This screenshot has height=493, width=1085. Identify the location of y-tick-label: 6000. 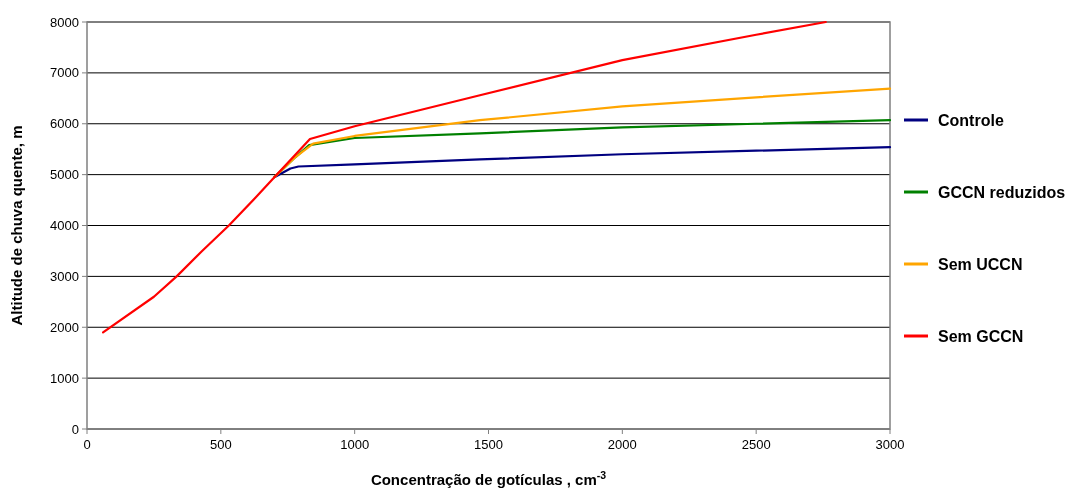
(64, 124).